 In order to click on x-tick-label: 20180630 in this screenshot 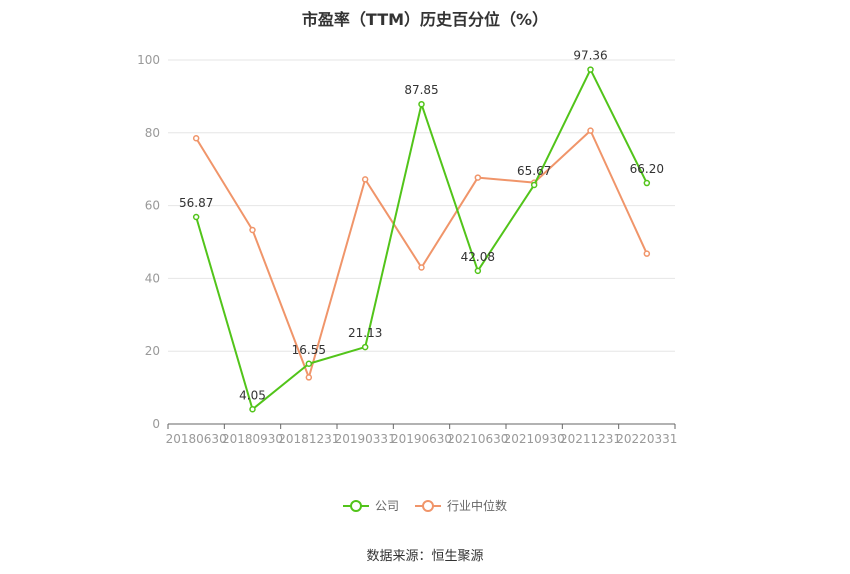, I will do `click(196, 439)`.